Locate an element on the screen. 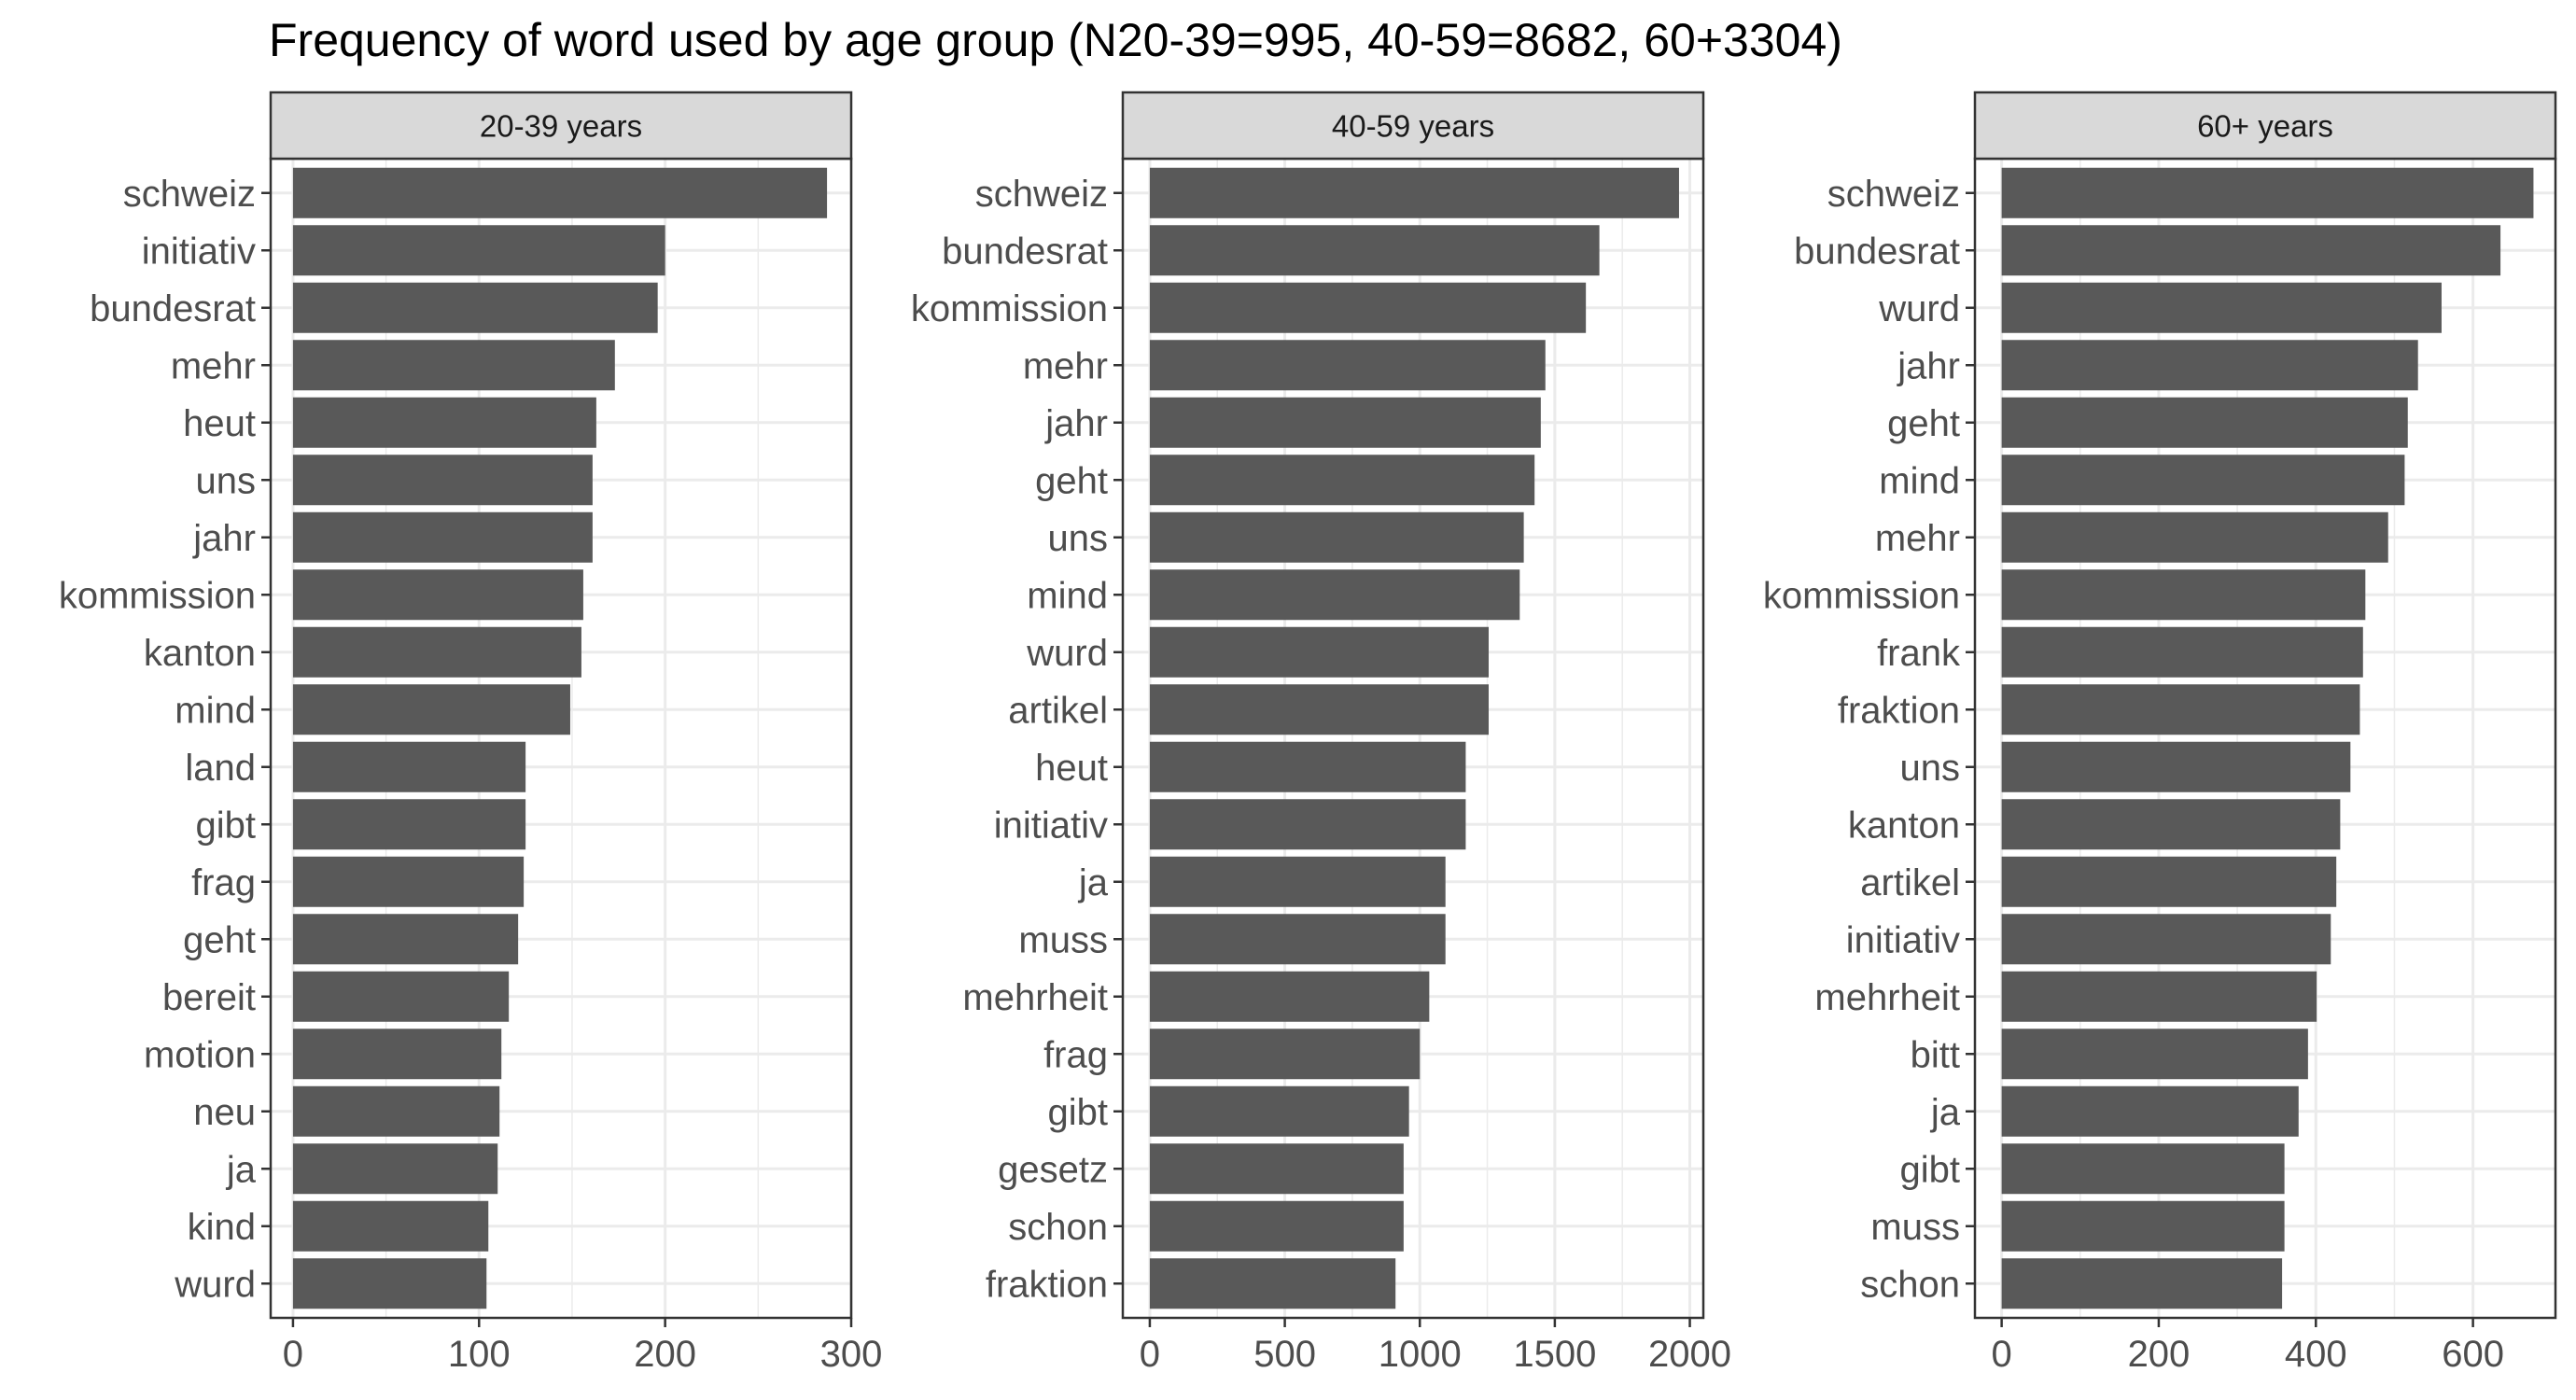  category-label: gesetz is located at coordinates (1053, 1169).